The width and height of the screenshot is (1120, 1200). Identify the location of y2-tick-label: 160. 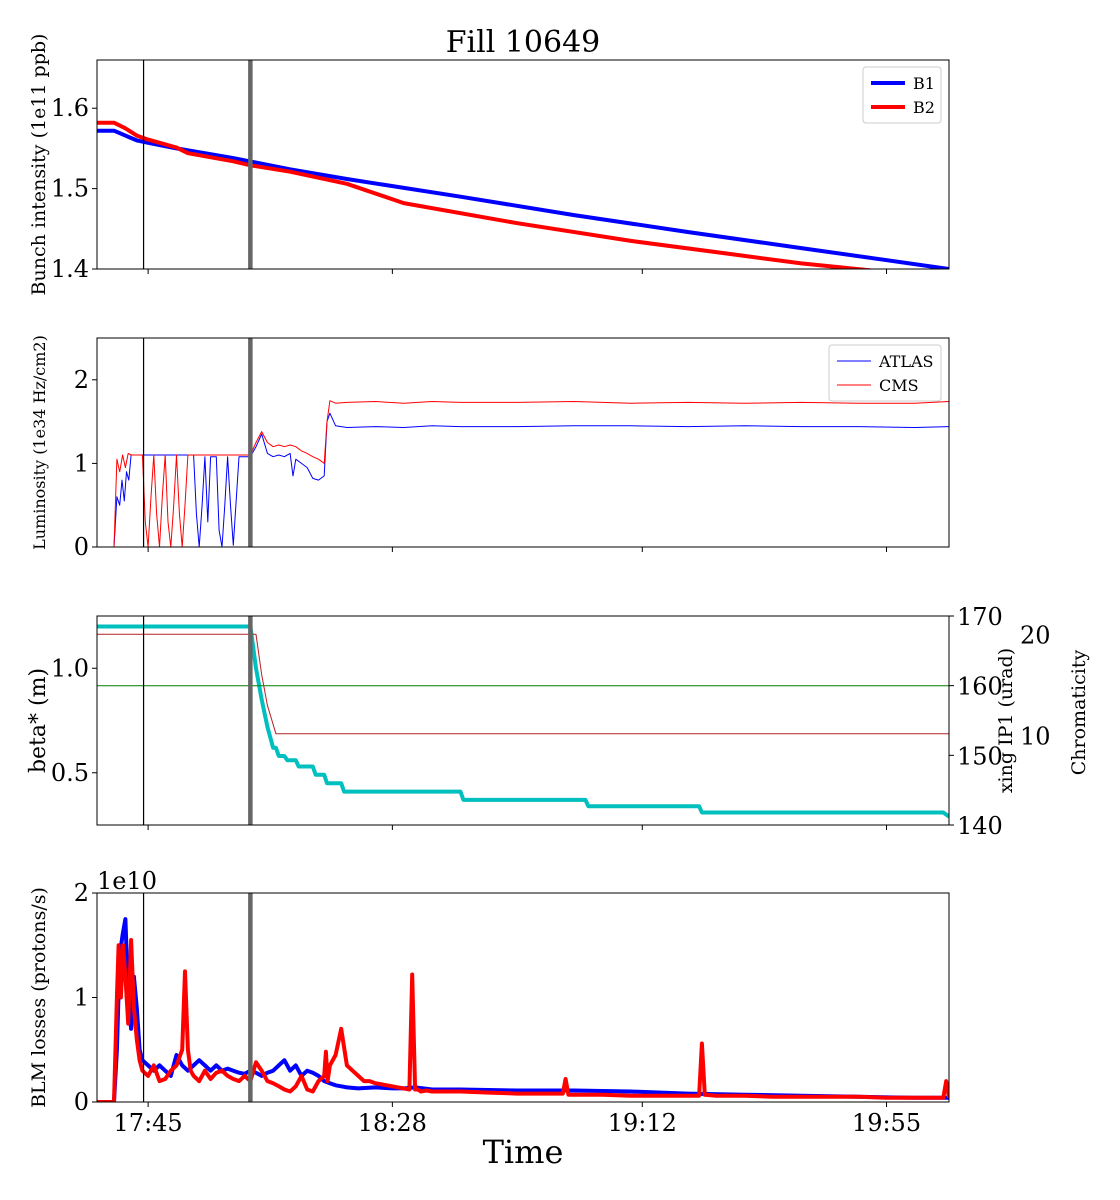
(980, 687).